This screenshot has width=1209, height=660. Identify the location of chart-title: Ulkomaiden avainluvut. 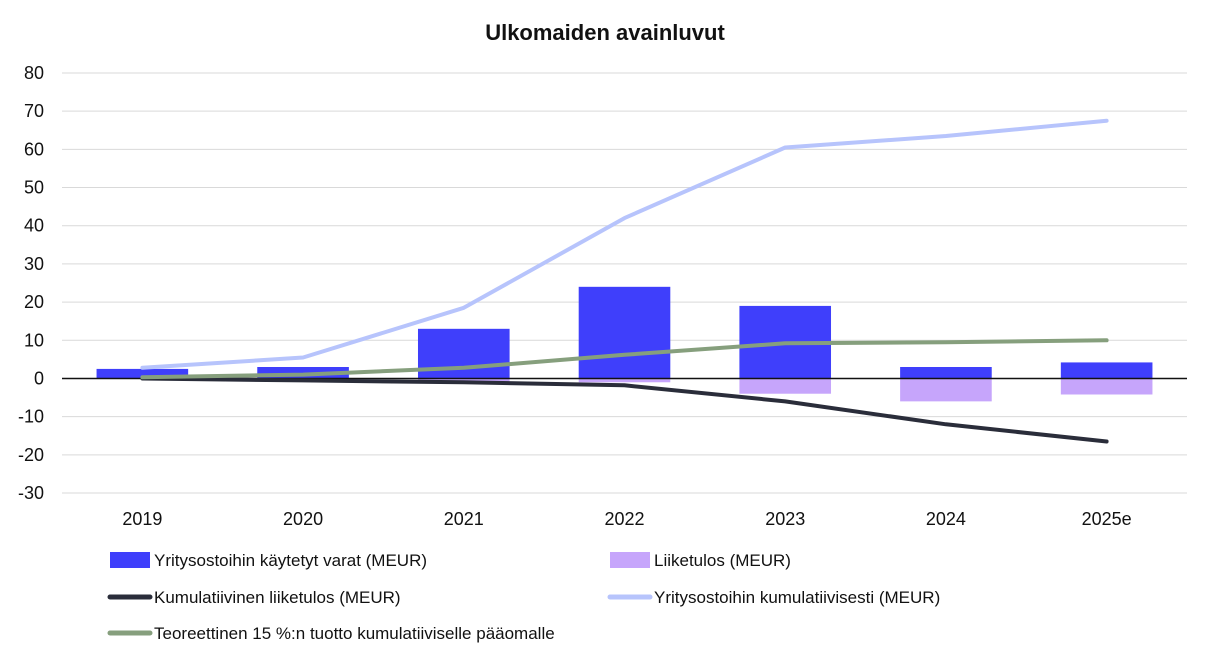
(605, 32).